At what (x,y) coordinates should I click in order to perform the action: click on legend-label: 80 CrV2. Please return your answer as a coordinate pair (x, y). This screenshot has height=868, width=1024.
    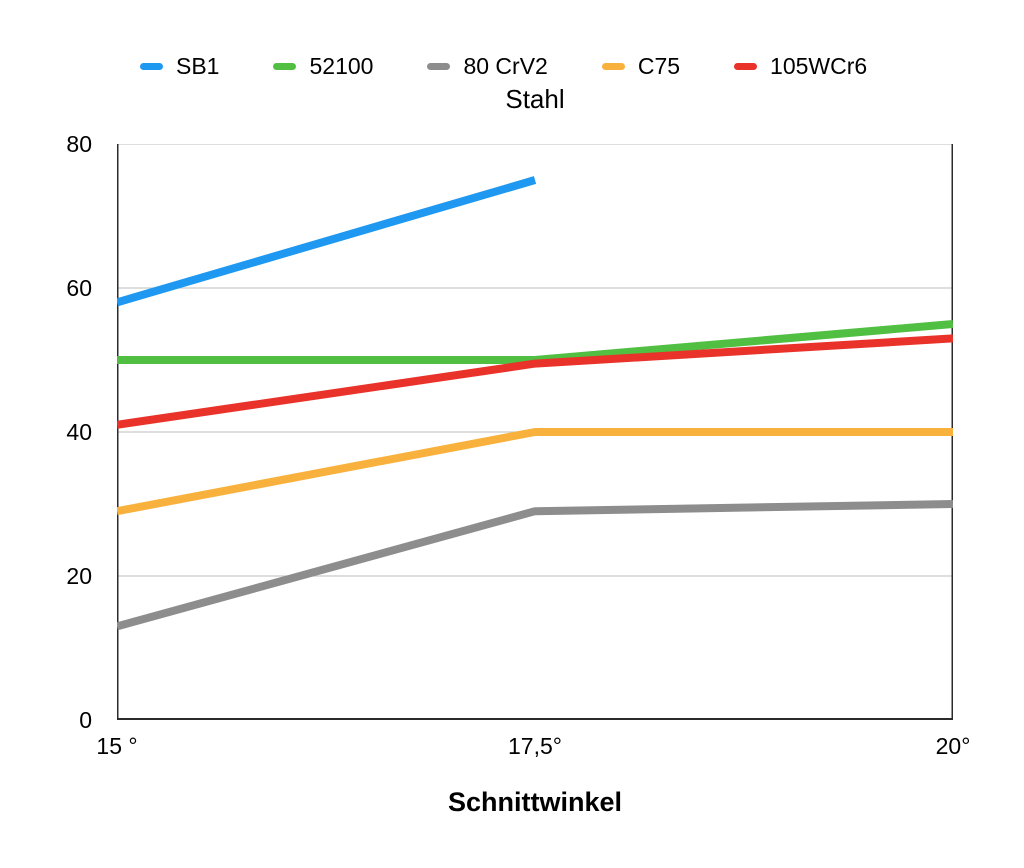
    Looking at the image, I should click on (505, 65).